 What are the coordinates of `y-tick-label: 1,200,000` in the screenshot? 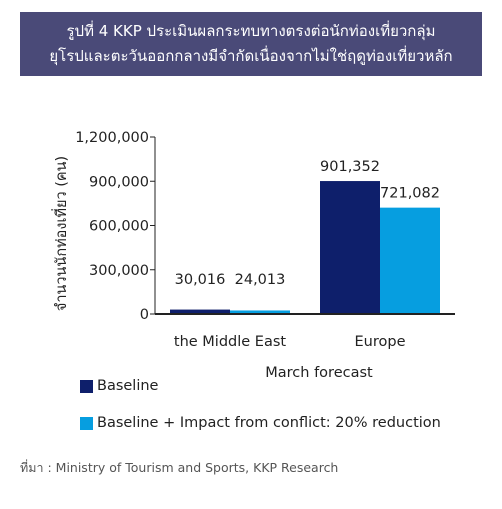 It's located at (112, 138).